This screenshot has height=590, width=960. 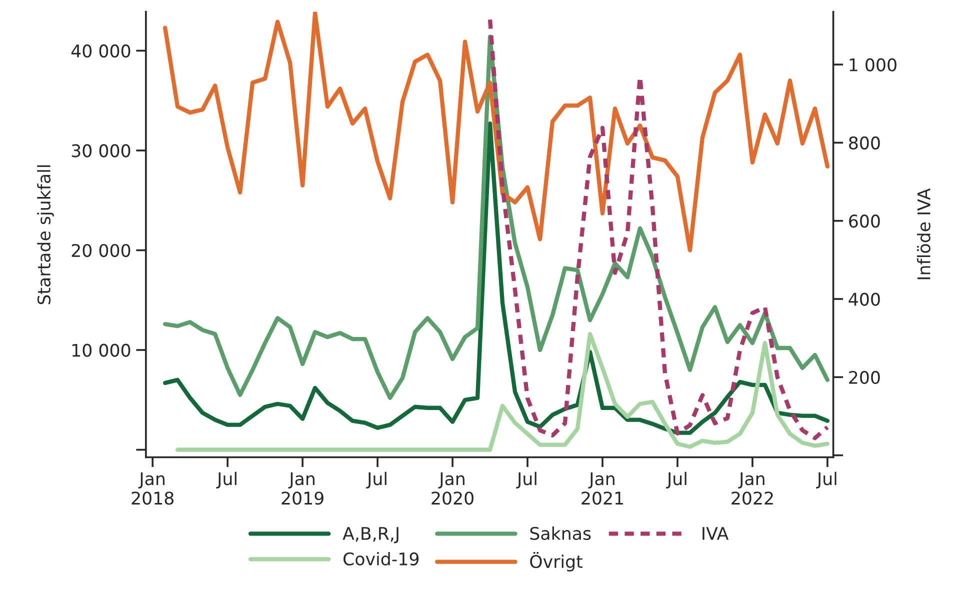 What do you see at coordinates (864, 377) in the screenshot?
I see `y2-tick-label: 200` at bounding box center [864, 377].